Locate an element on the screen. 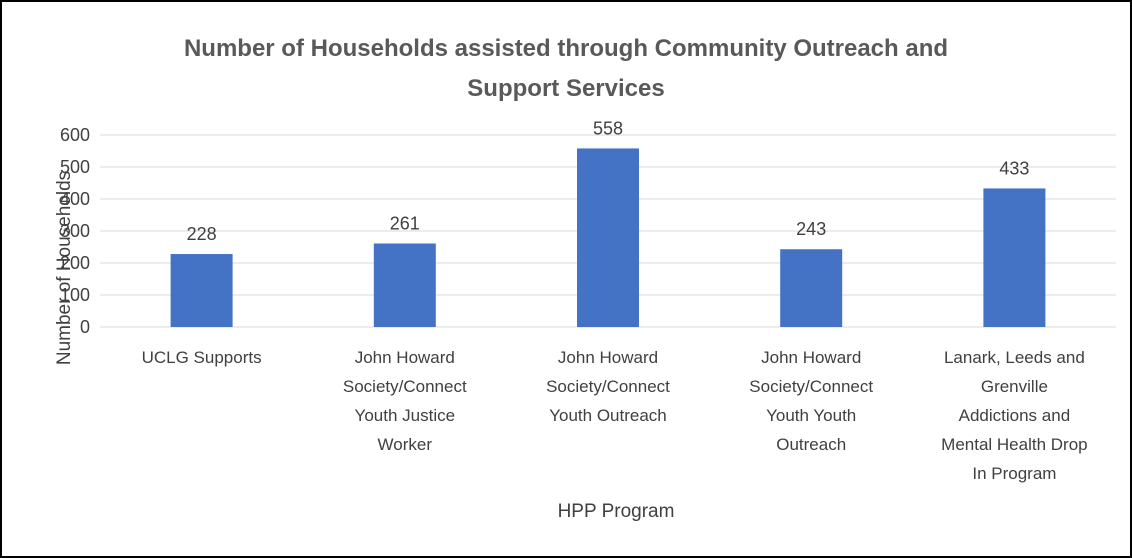  chart-title-line-2: Support Services is located at coordinates (565, 88).